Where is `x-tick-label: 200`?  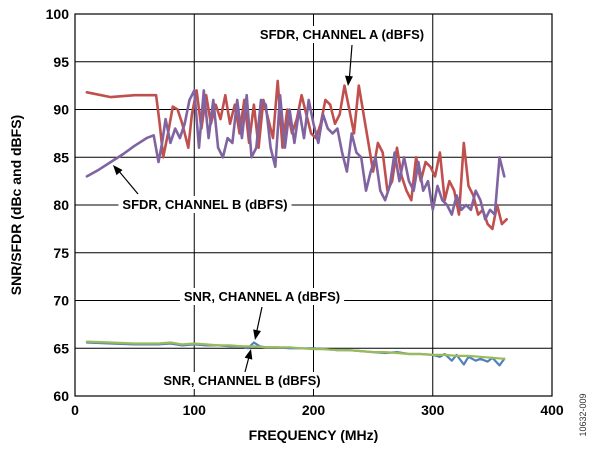 x-tick-label: 200 is located at coordinates (314, 410).